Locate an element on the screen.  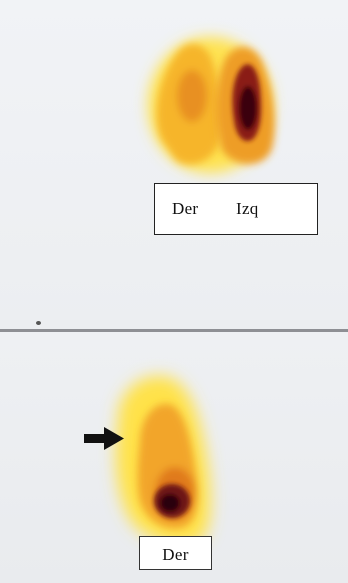
label-right-lobe: Der is located at coordinates (185, 208).